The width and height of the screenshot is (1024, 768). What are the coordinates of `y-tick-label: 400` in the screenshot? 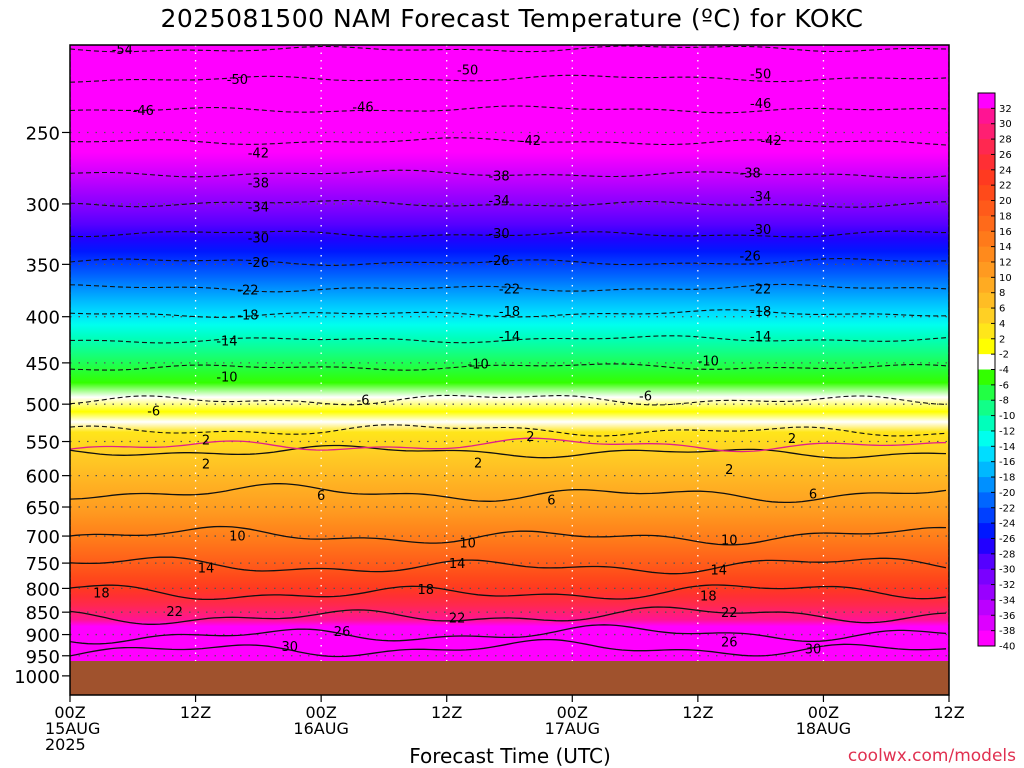 It's located at (43, 318).